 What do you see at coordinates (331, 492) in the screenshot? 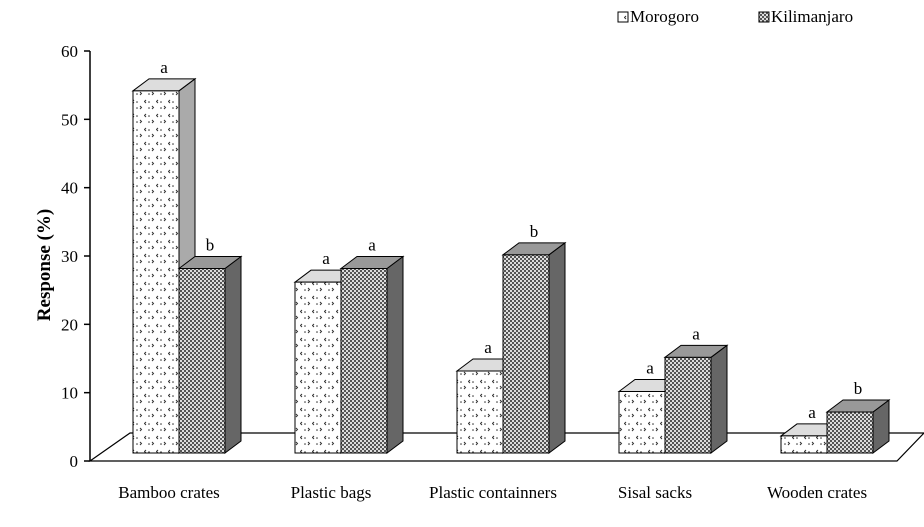
I see `x-tick-label: Plastic bags` at bounding box center [331, 492].